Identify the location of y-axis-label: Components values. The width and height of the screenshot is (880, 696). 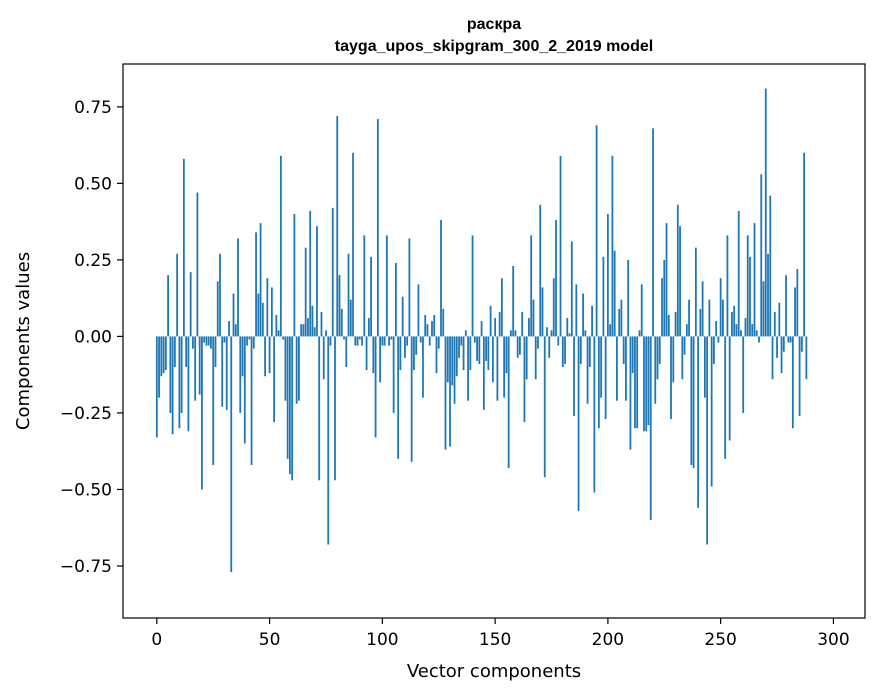
(23, 341).